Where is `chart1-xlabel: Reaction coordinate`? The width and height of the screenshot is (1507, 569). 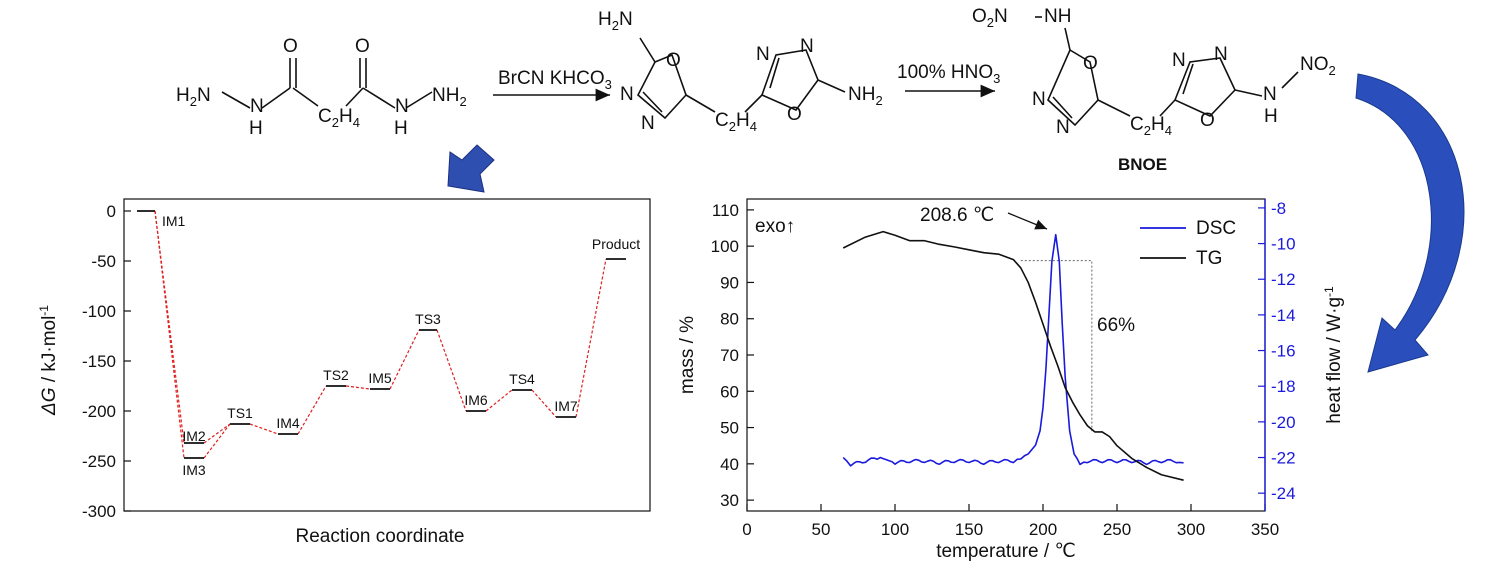
chart1-xlabel: Reaction coordinate is located at coordinates (380, 536).